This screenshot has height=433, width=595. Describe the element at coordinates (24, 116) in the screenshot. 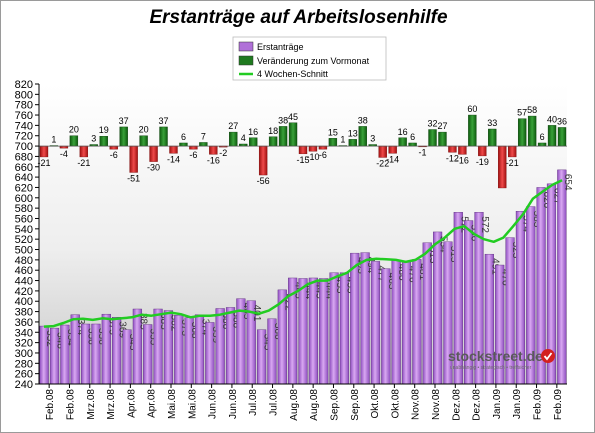

I see `y-tick-label: 760` at that location.